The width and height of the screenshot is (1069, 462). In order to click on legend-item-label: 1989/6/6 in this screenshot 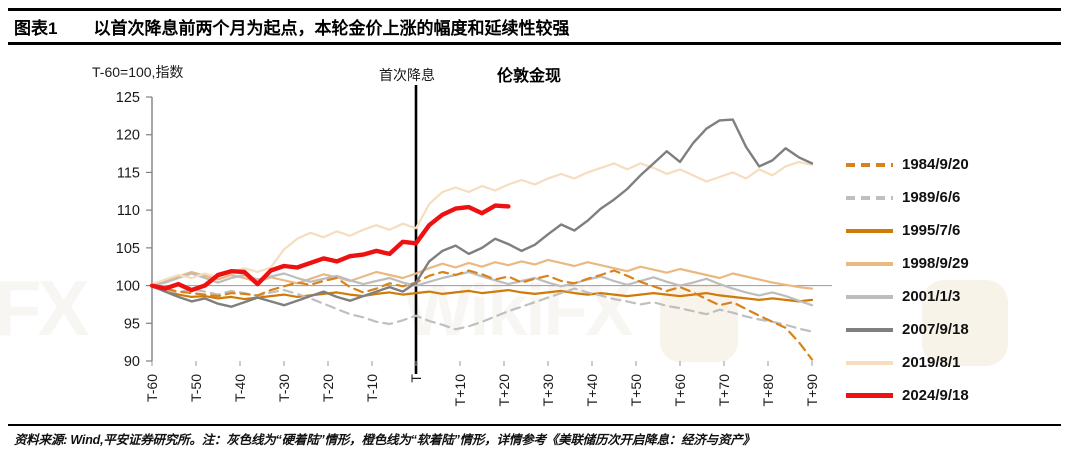, I will do `click(931, 197)`.